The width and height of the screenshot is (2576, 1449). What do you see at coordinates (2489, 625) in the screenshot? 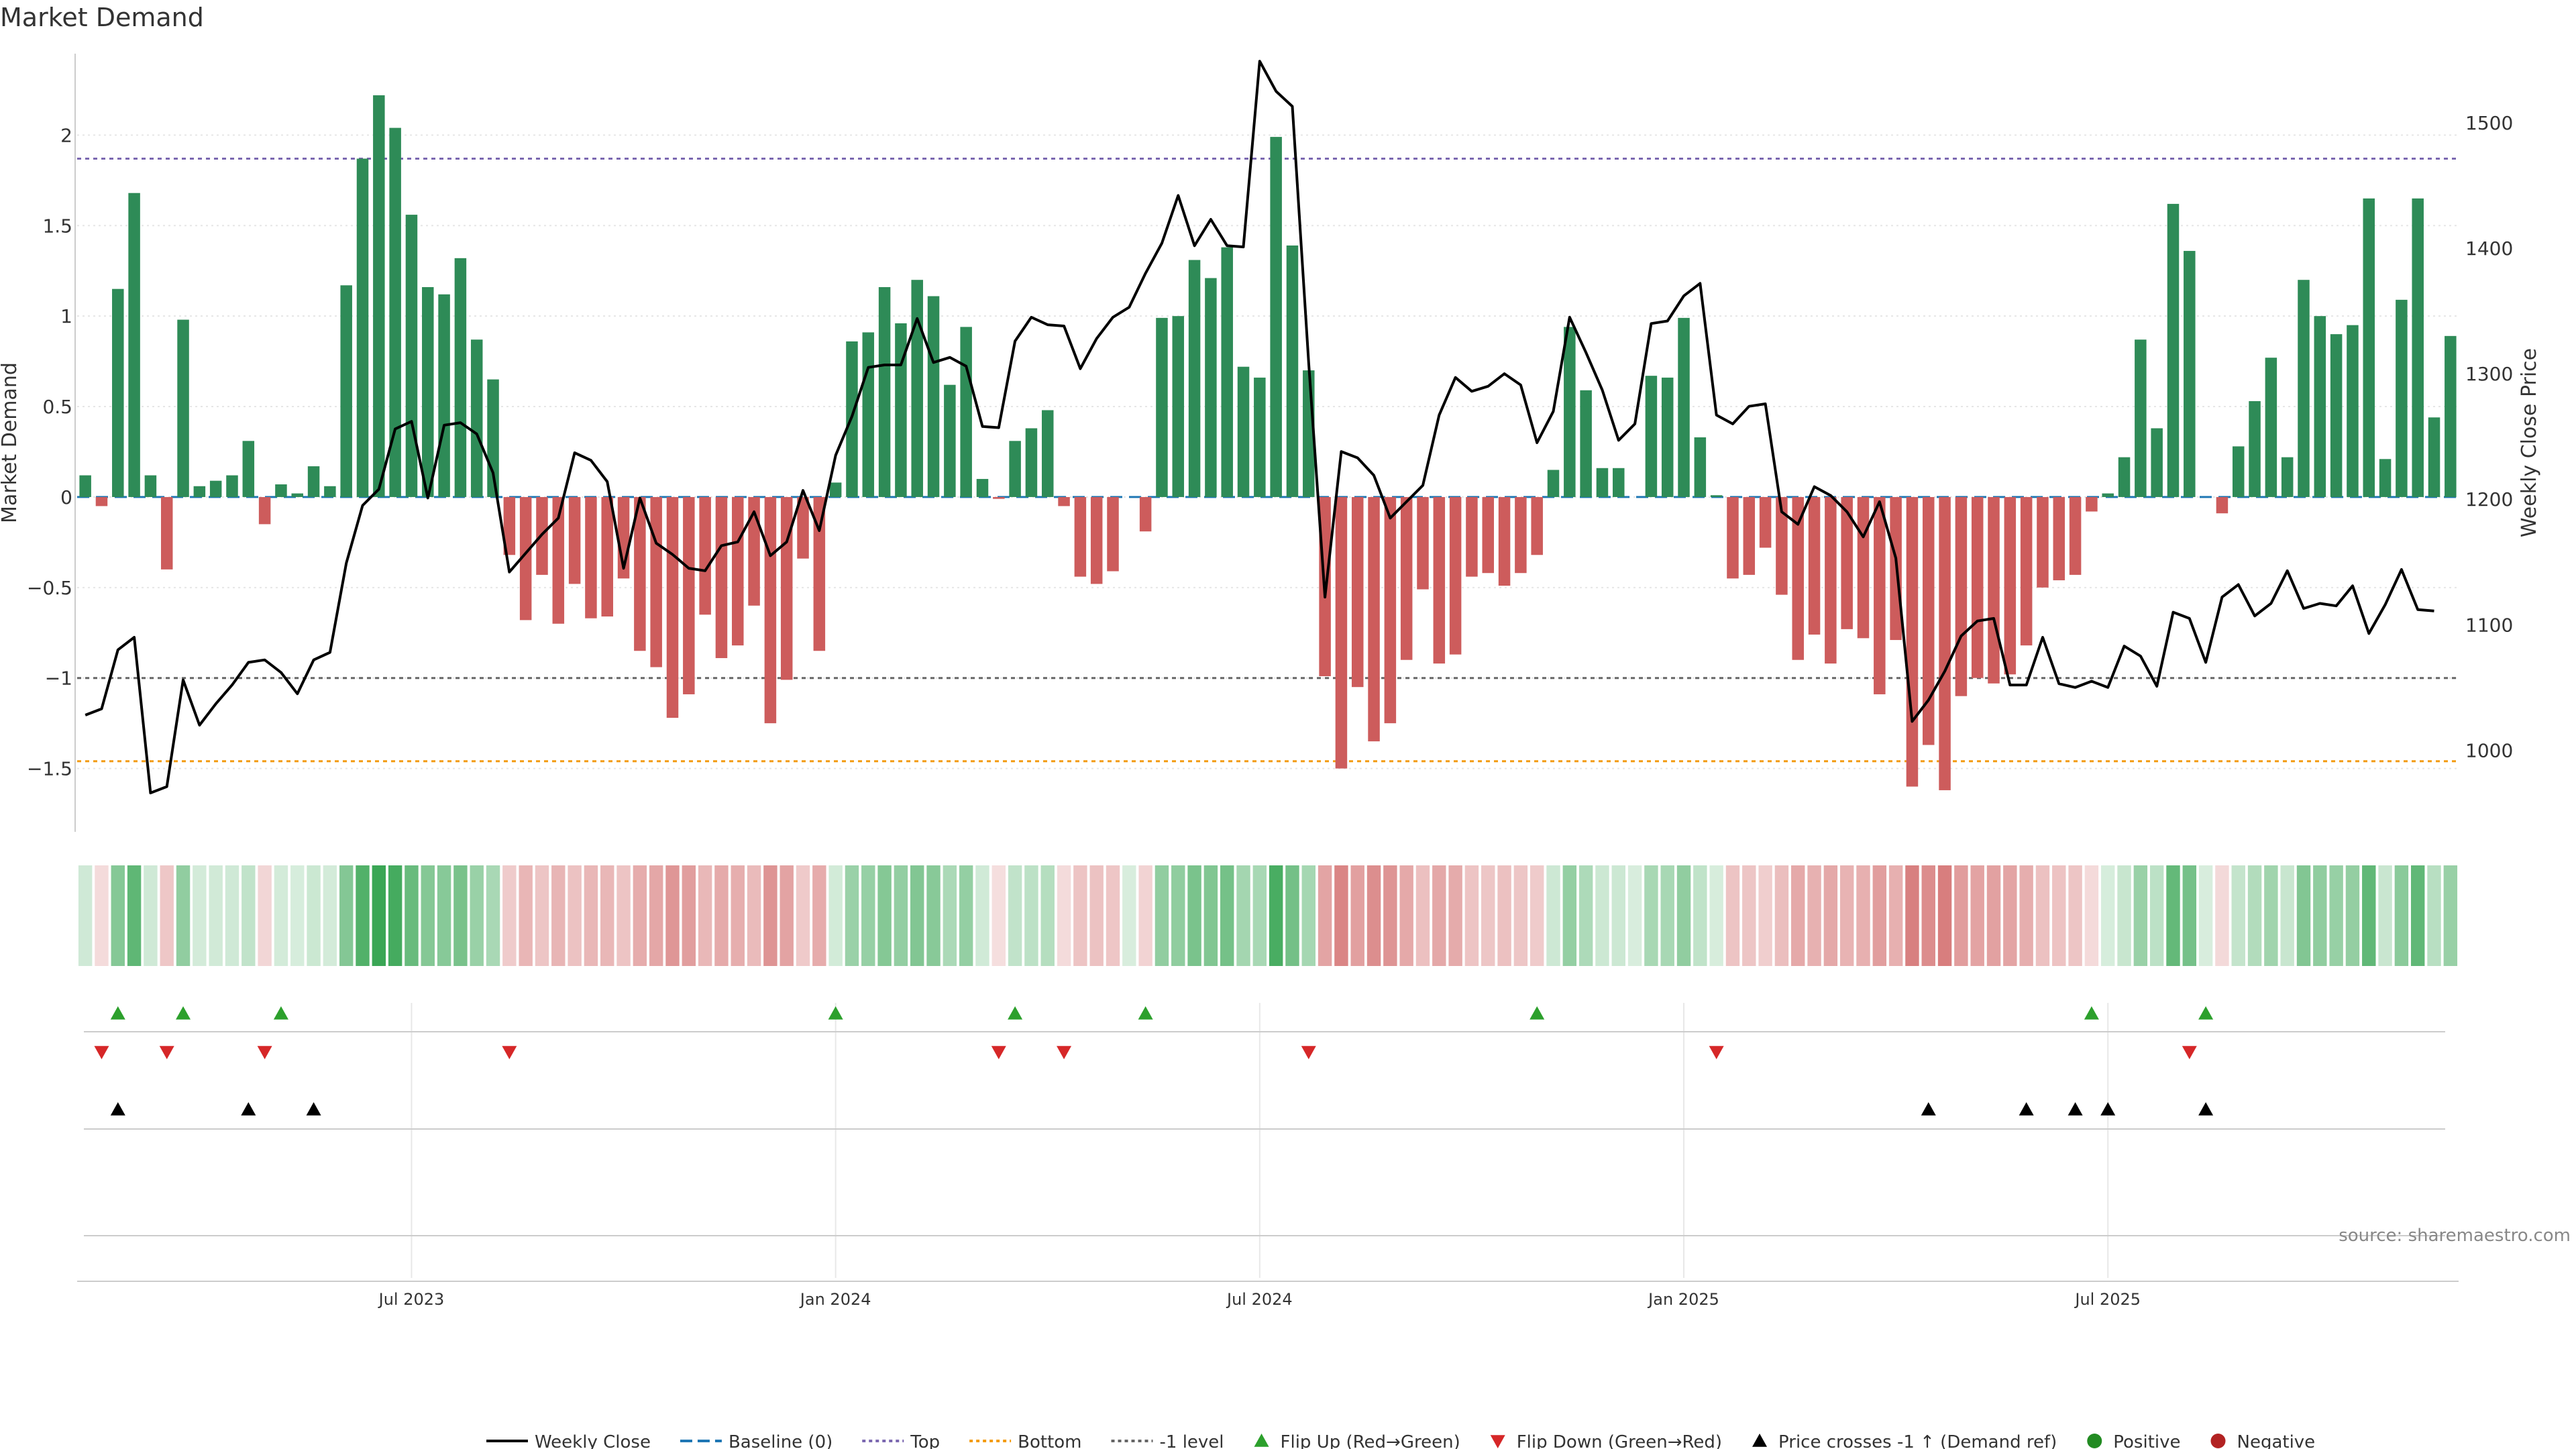
I see `y2-tick-label: 1100` at bounding box center [2489, 625].